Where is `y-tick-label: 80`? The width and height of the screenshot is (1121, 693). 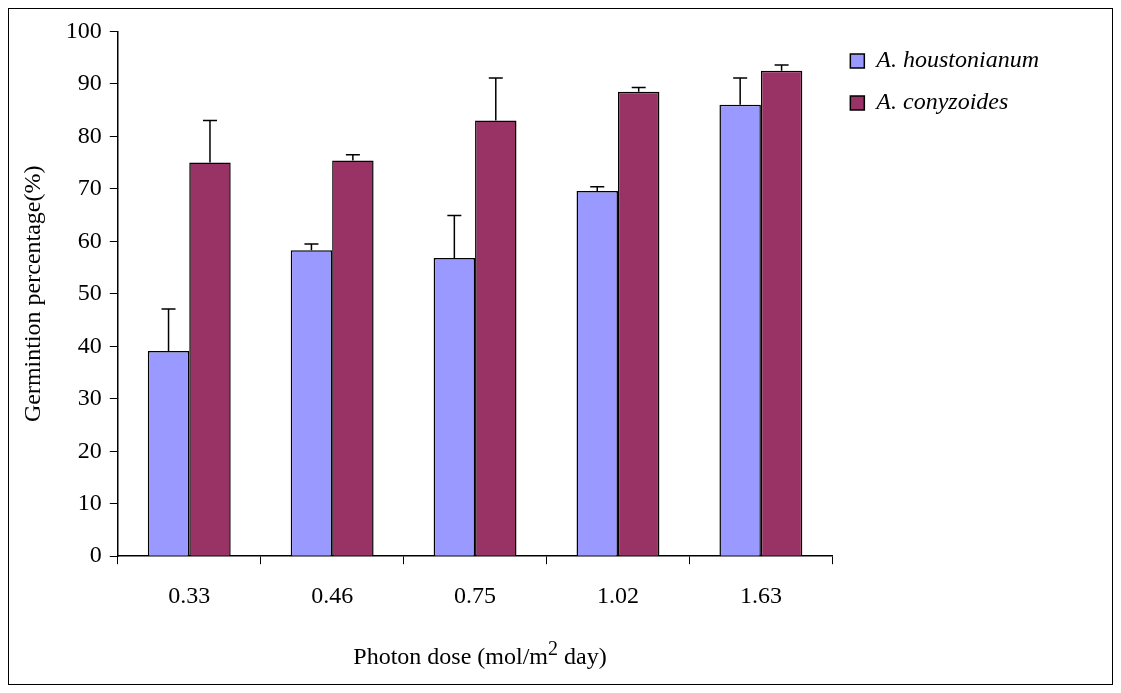 y-tick-label: 80 is located at coordinates (89, 134).